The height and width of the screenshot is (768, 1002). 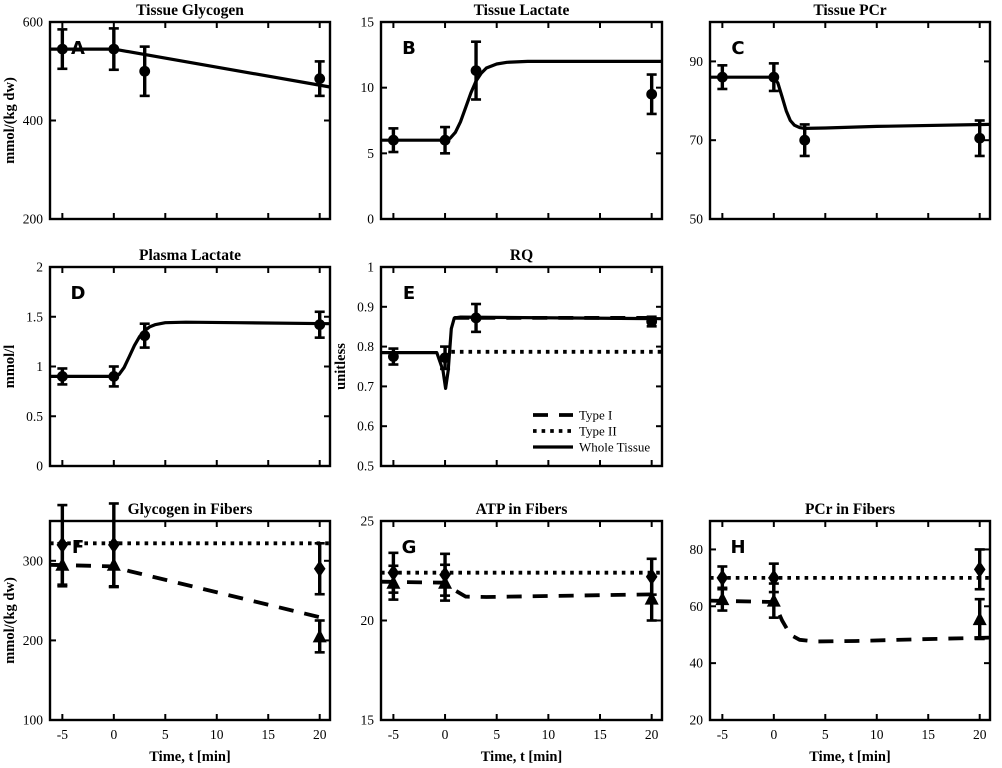 What do you see at coordinates (341, 366) in the screenshot?
I see `y-axis-label: unitless` at bounding box center [341, 366].